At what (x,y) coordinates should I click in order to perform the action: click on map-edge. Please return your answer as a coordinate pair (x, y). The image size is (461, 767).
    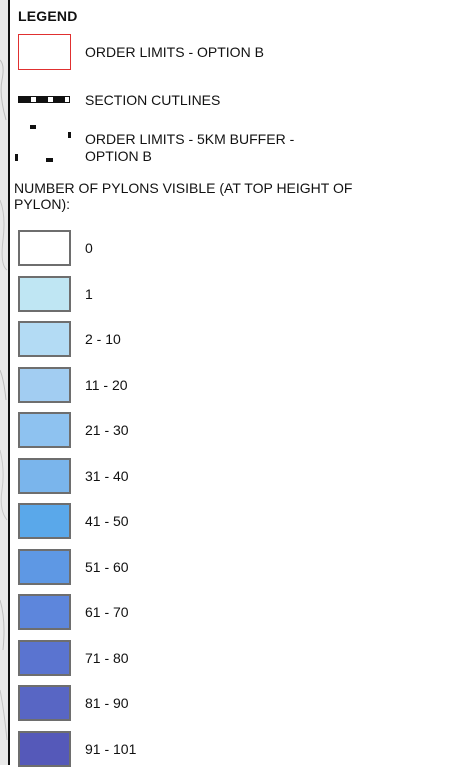
    Looking at the image, I should click on (4, 382).